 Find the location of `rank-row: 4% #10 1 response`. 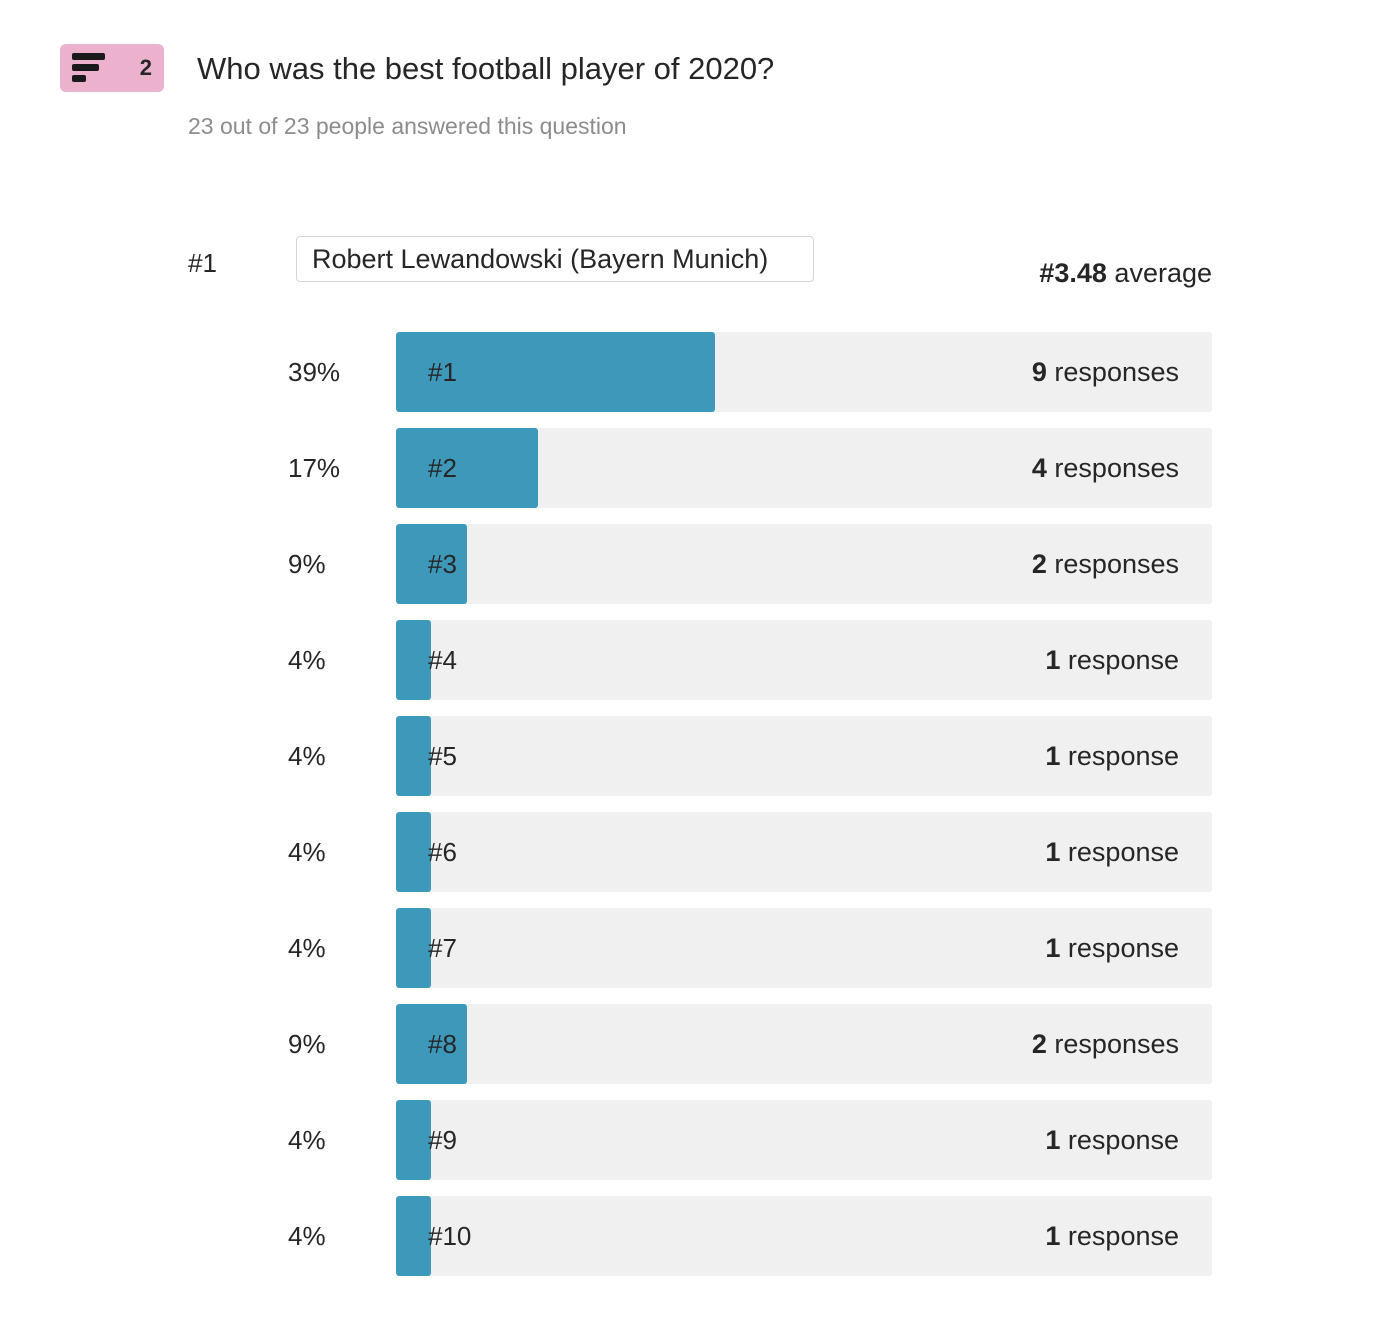

rank-row: 4% #10 1 response is located at coordinates (693, 1236).